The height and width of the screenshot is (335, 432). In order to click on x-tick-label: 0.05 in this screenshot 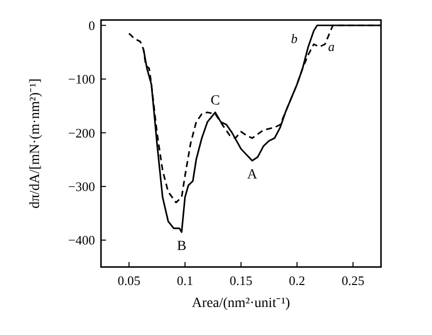, I will do `click(129, 280)`.